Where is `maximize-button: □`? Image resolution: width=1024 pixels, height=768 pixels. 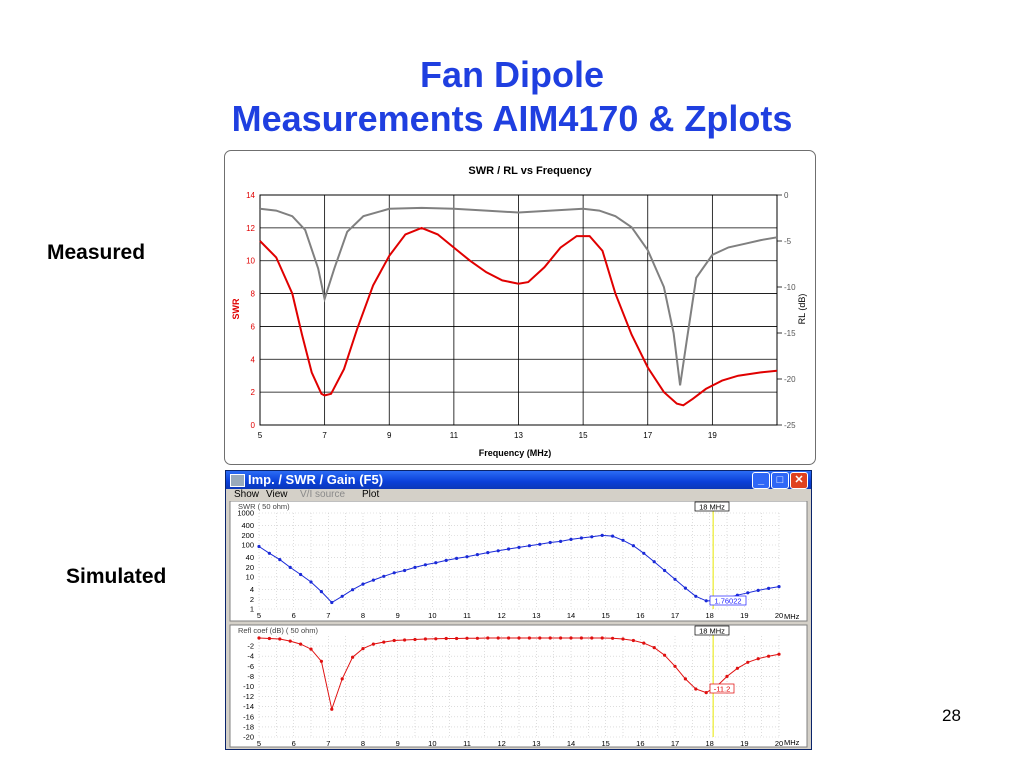
maximize-button: □ is located at coordinates (780, 480).